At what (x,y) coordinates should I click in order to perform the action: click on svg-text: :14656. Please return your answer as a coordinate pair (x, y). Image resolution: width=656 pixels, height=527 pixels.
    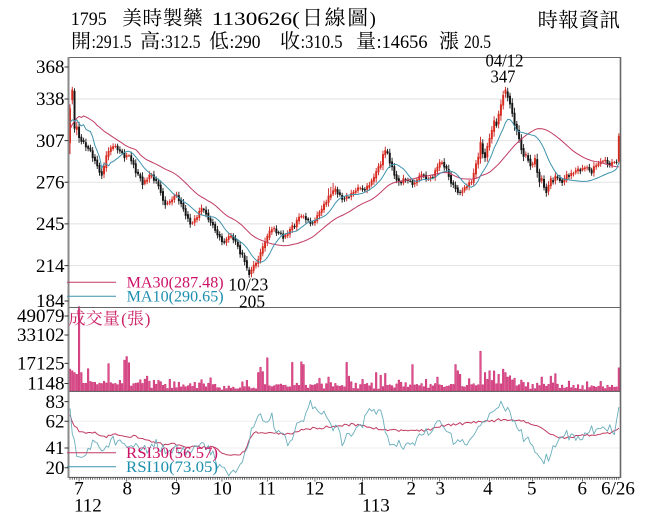
    Looking at the image, I should click on (402, 42).